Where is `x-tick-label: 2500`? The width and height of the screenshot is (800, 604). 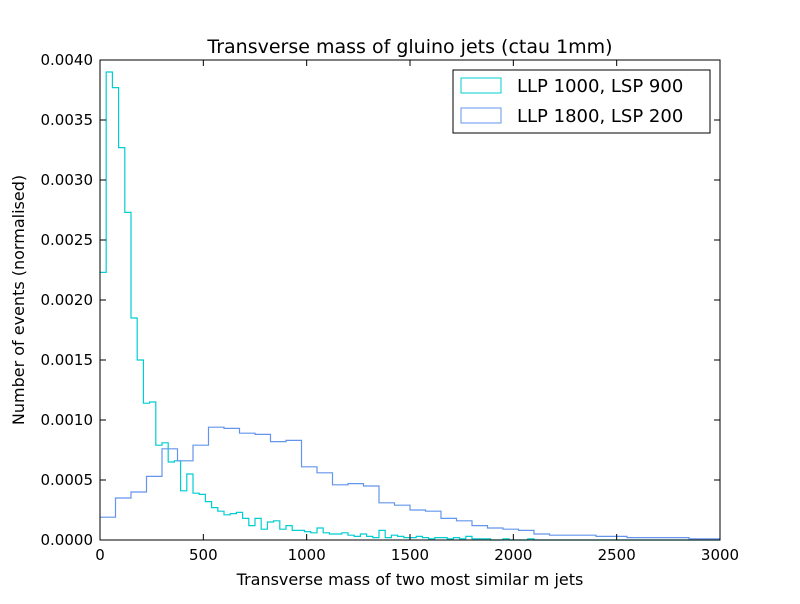
x-tick-label: 2500 is located at coordinates (617, 555).